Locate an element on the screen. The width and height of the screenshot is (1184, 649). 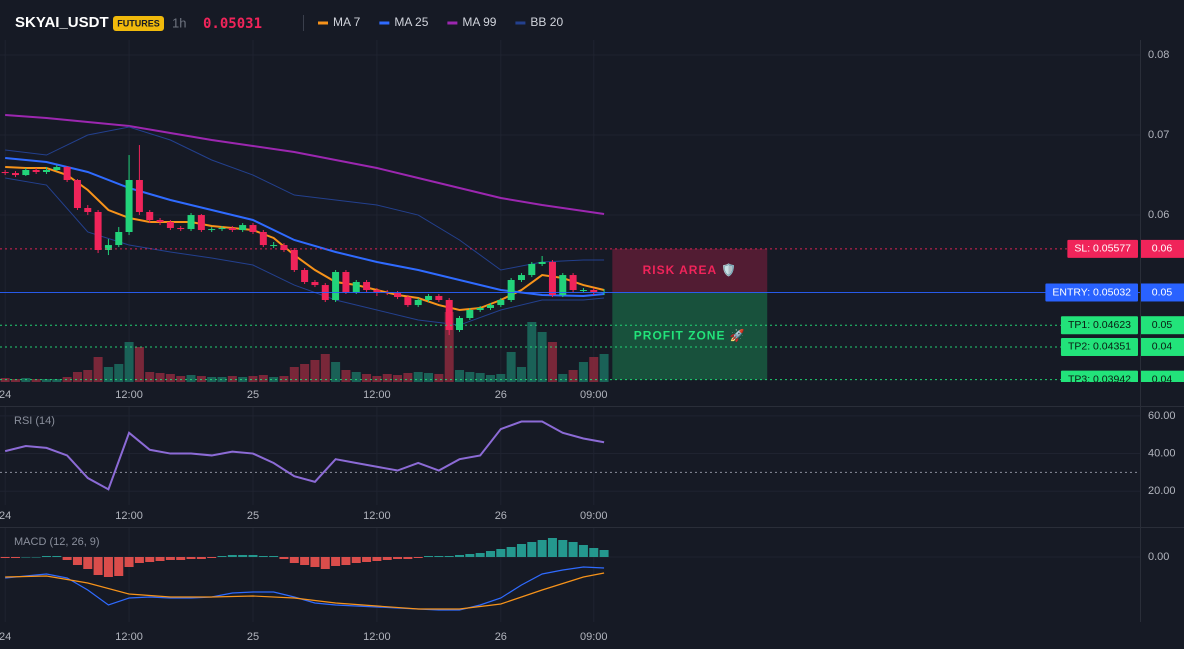
zone-label: RISK AREA 🛡️ is located at coordinates (690, 270).